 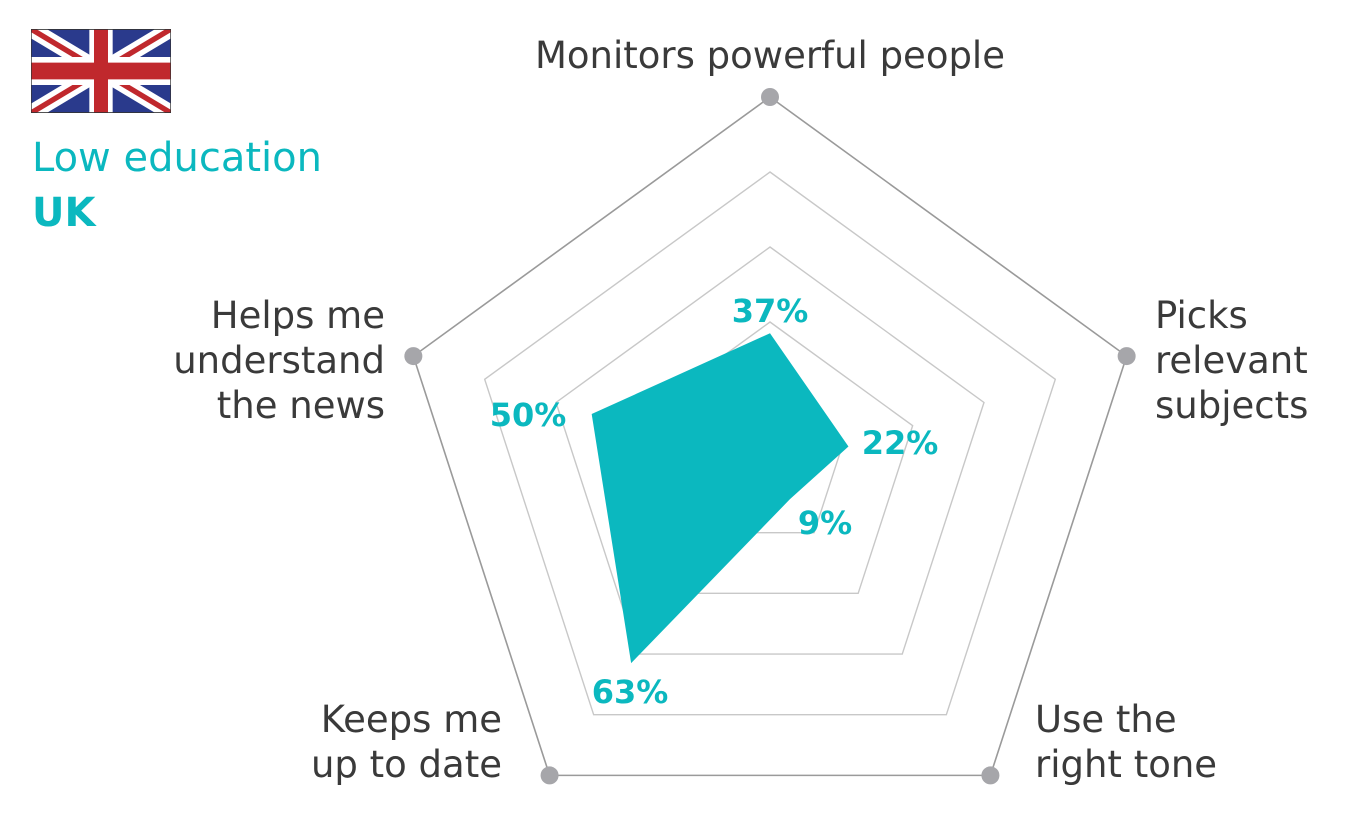 I want to click on axis-label: Use the right tone, so click(x=1126, y=742).